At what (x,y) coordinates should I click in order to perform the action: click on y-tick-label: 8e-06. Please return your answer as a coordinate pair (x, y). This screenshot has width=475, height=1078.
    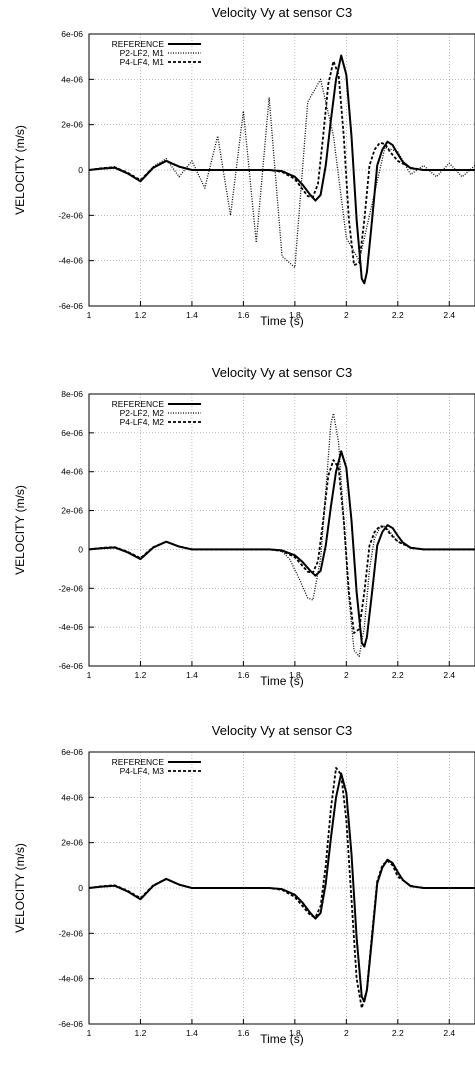
    Looking at the image, I should click on (72, 394).